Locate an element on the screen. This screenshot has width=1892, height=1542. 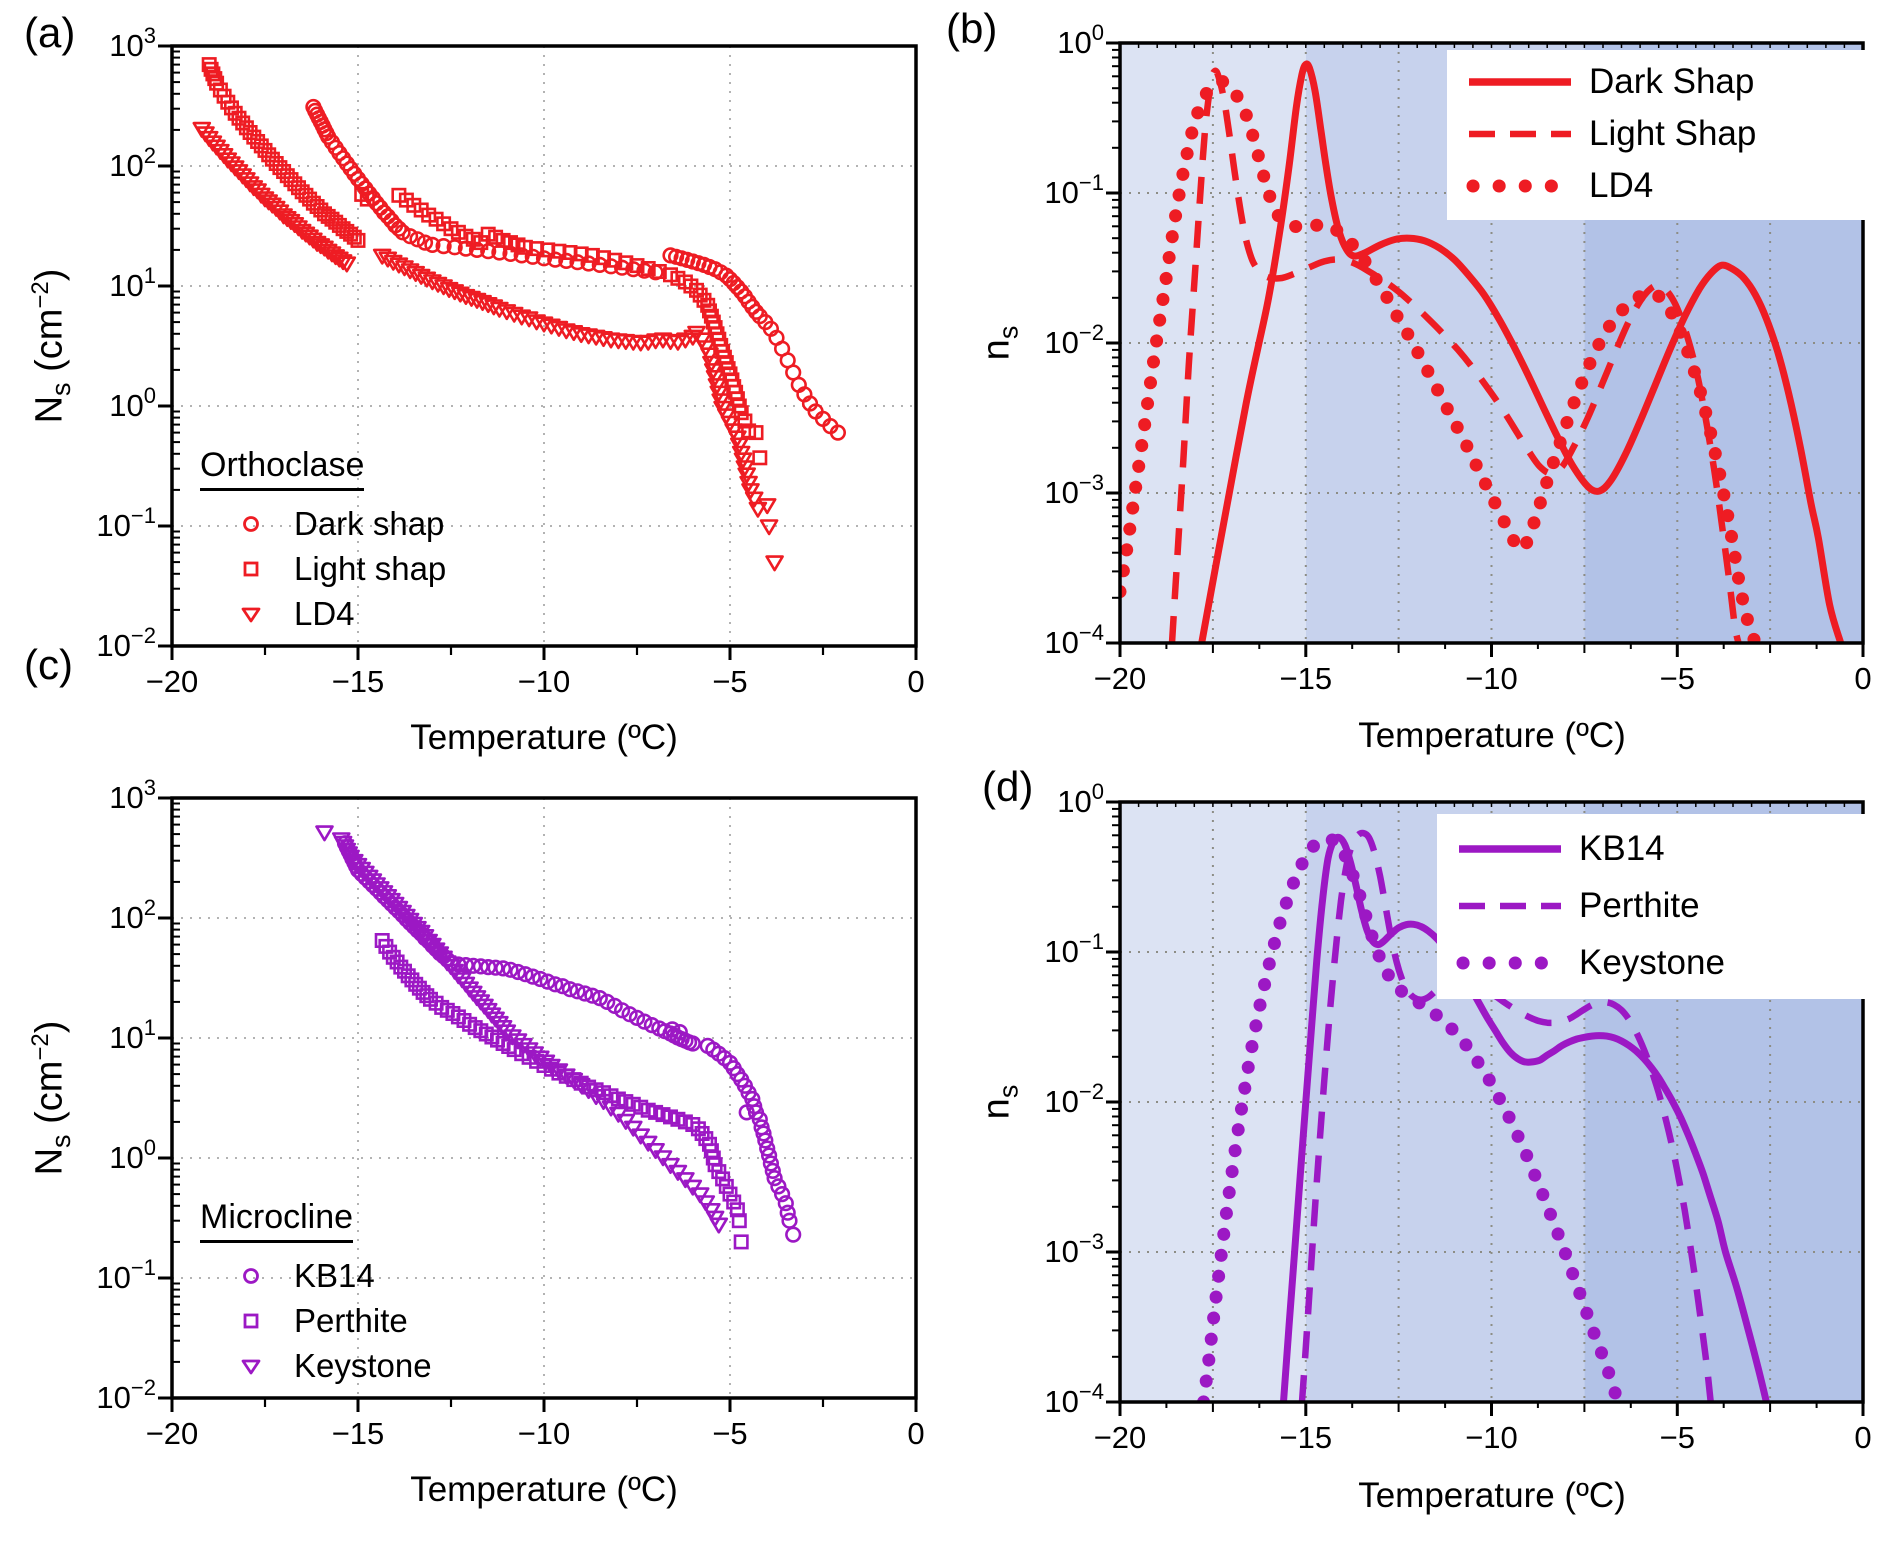
legend-item: KB14 is located at coordinates (316, 1275).